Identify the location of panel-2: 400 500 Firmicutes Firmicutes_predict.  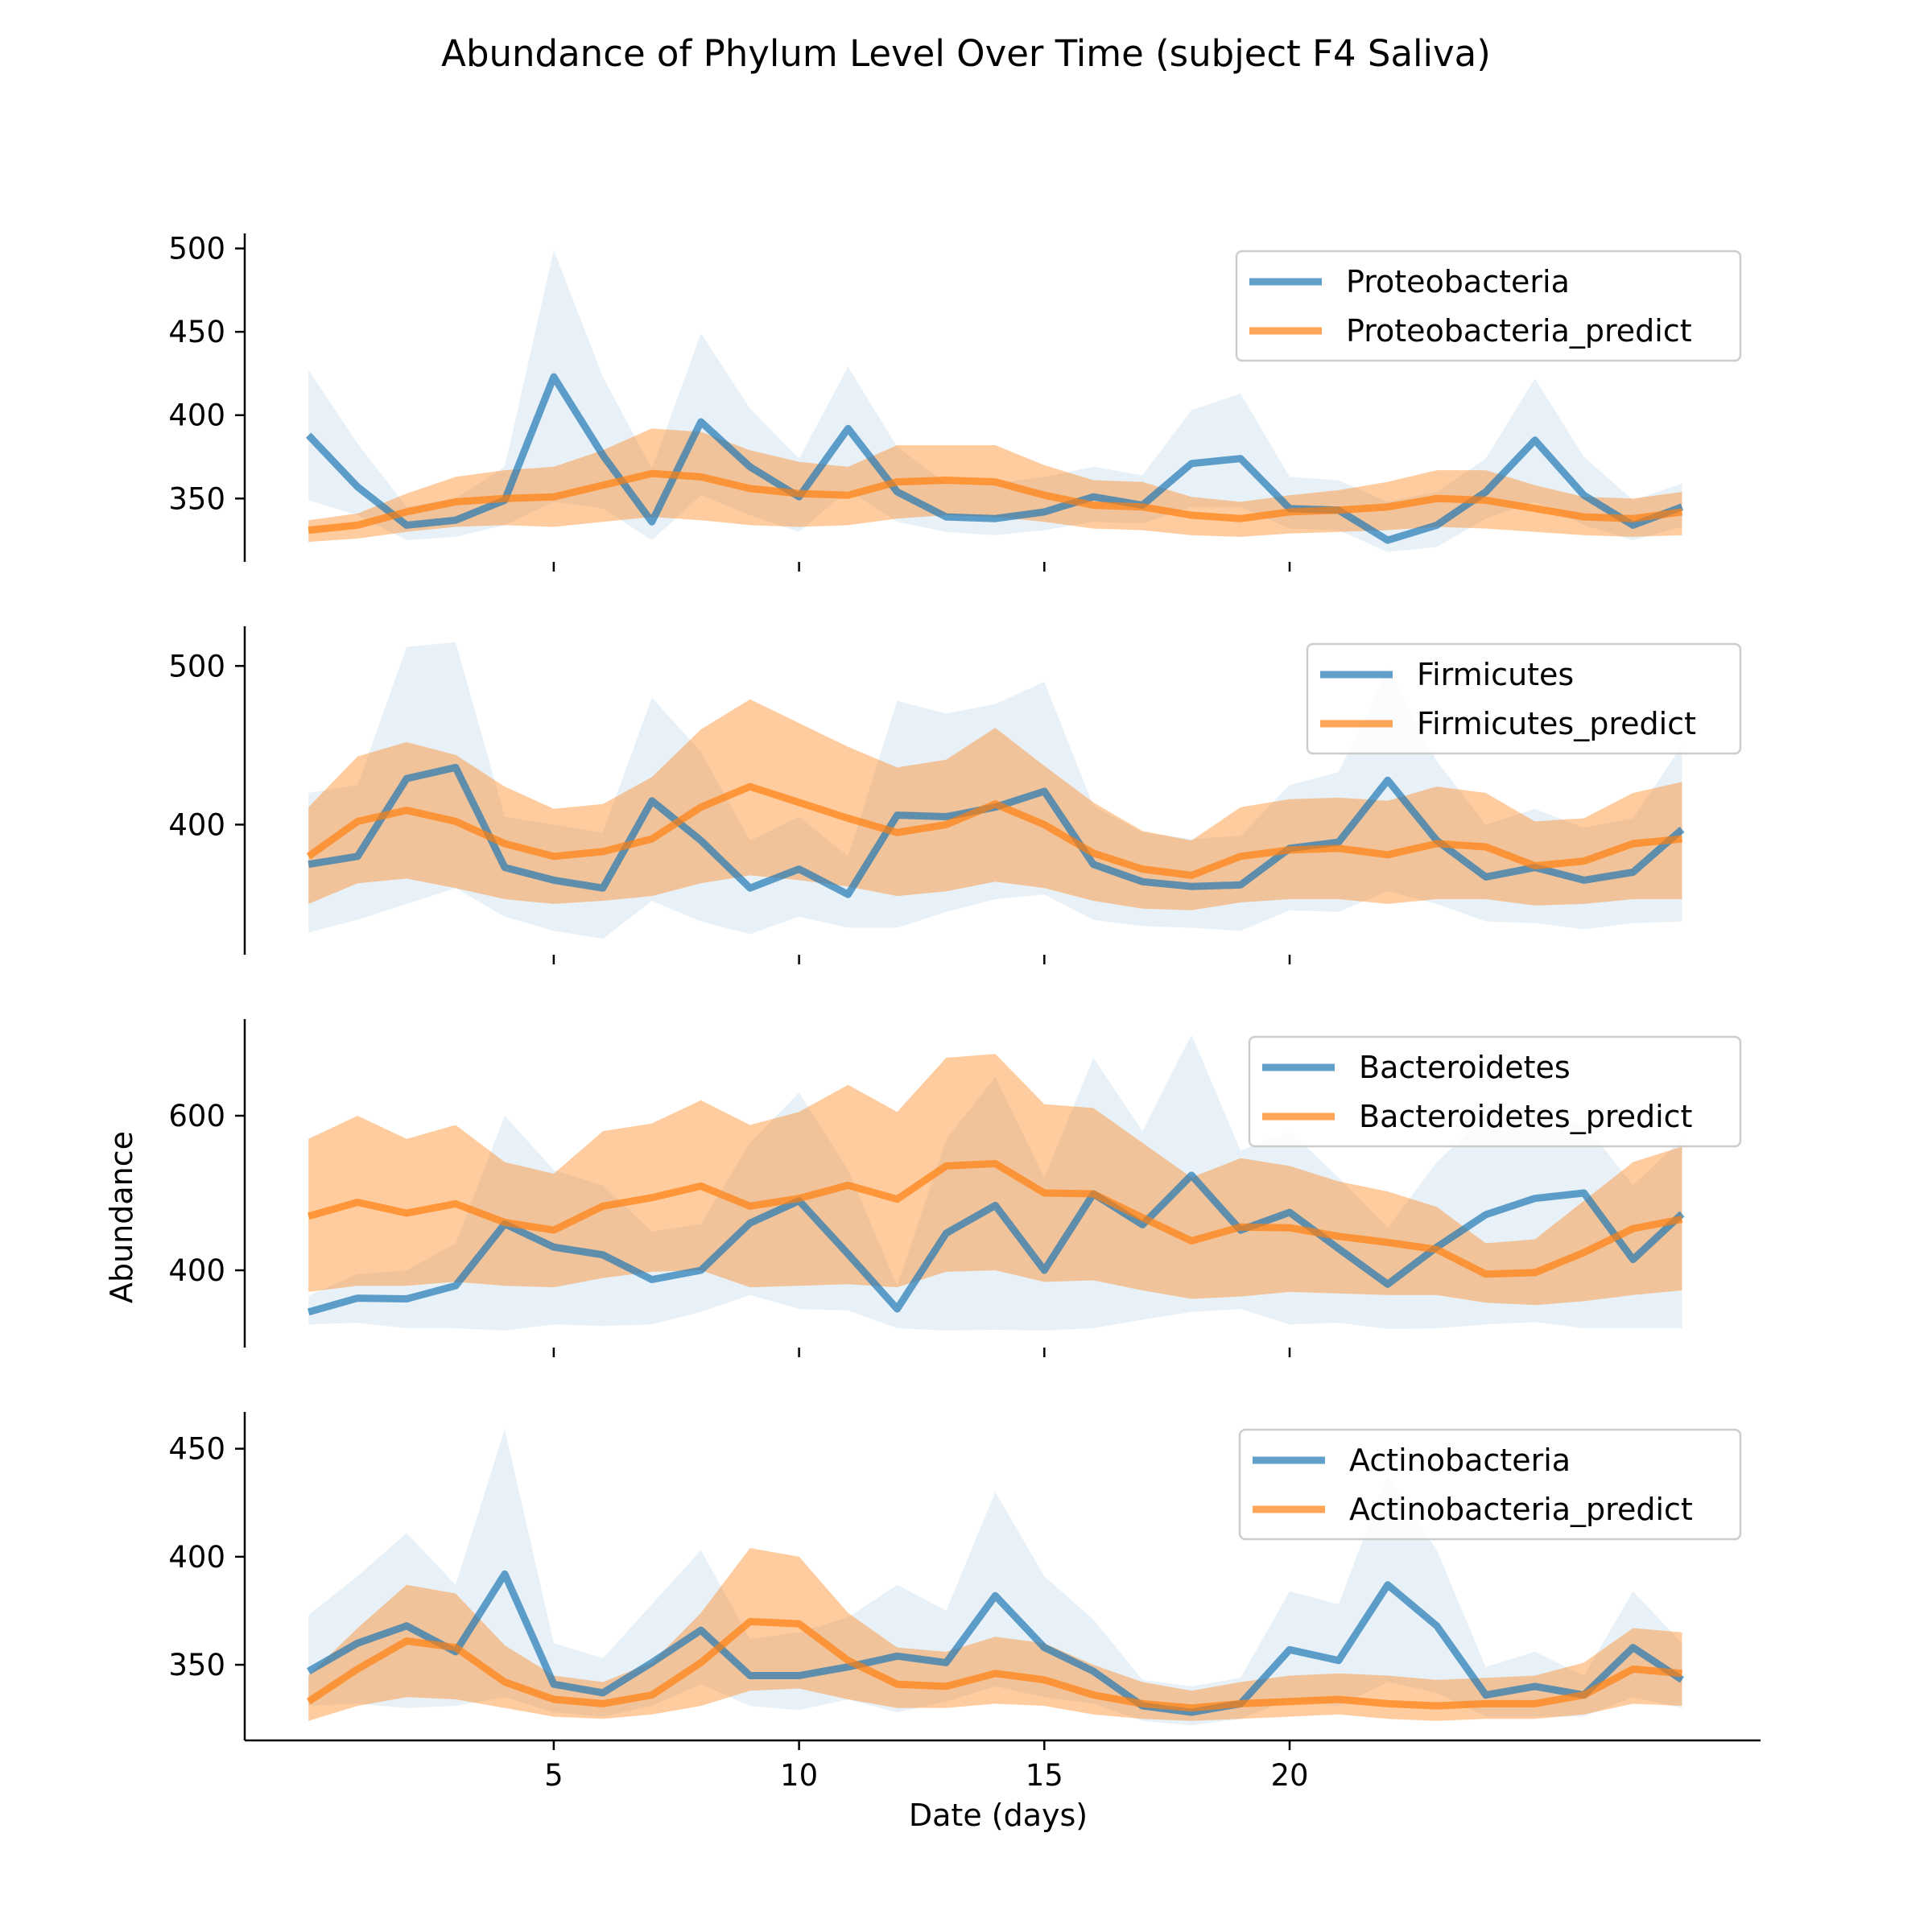
(955, 795).